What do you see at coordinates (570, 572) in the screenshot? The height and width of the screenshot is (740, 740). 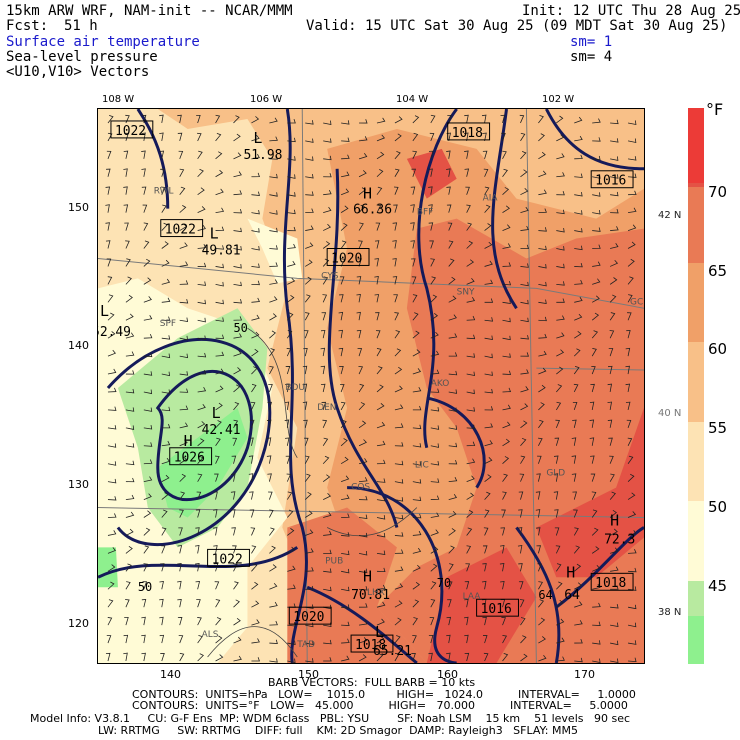 I see `svg-text: H` at bounding box center [570, 572].